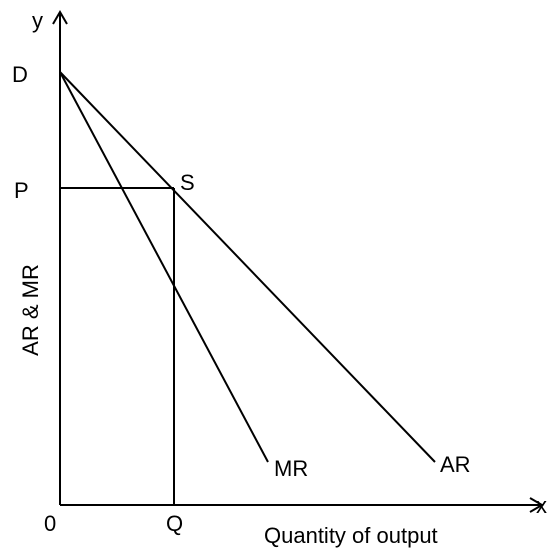  What do you see at coordinates (20, 74) in the screenshot?
I see `label-d: D` at bounding box center [20, 74].